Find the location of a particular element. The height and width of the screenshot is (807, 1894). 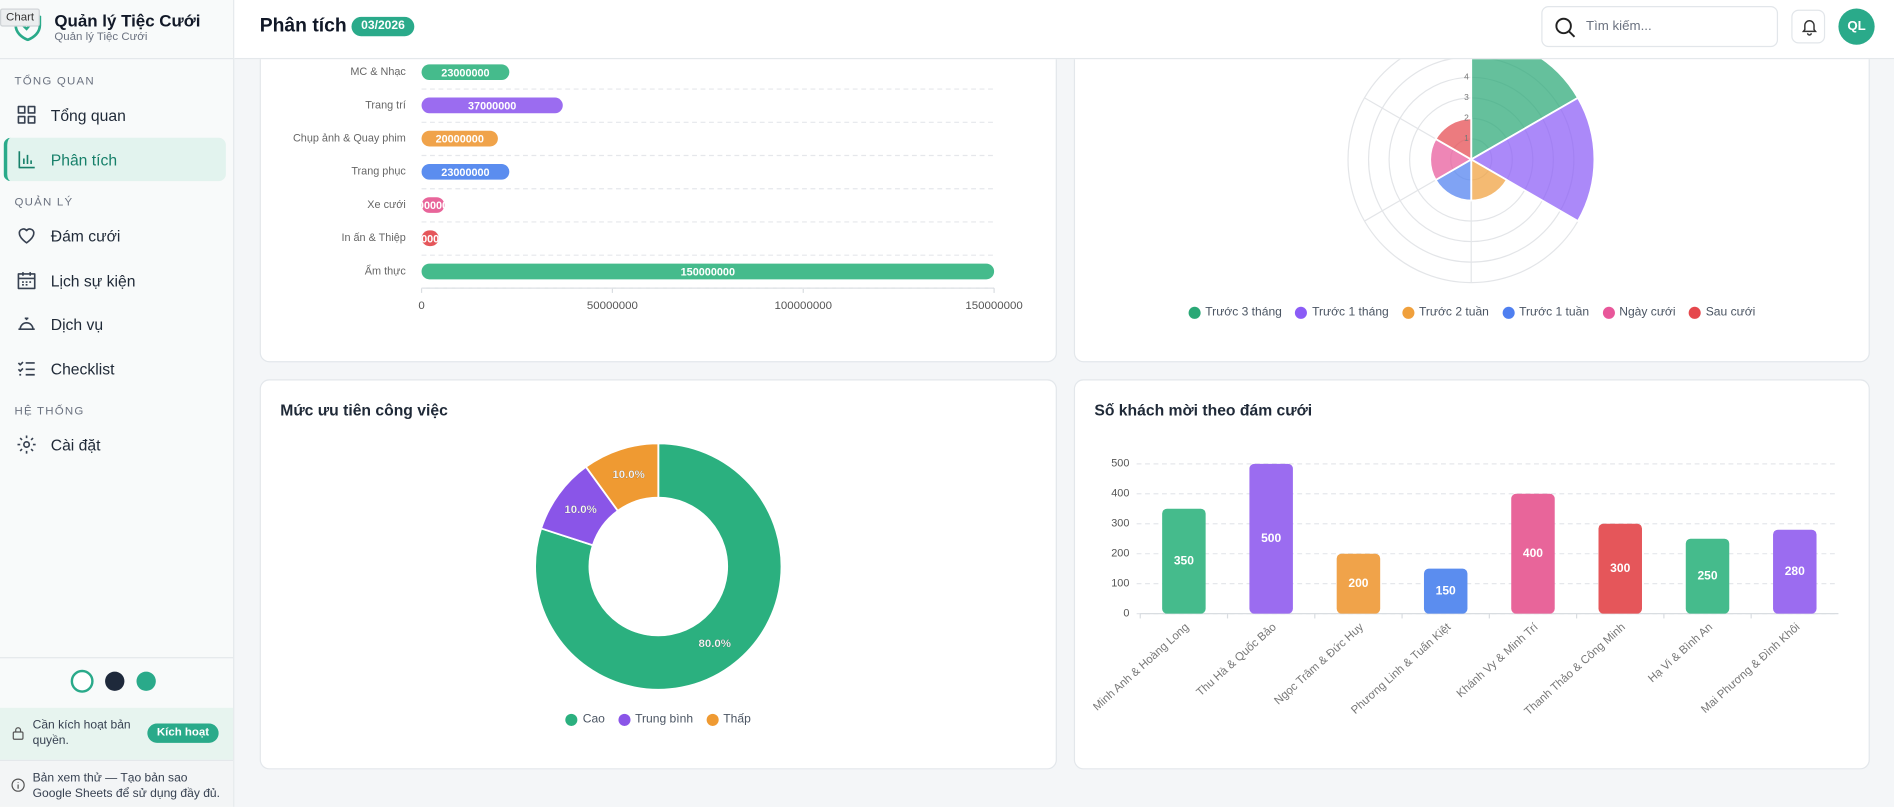

notification-button is located at coordinates (1808, 26).